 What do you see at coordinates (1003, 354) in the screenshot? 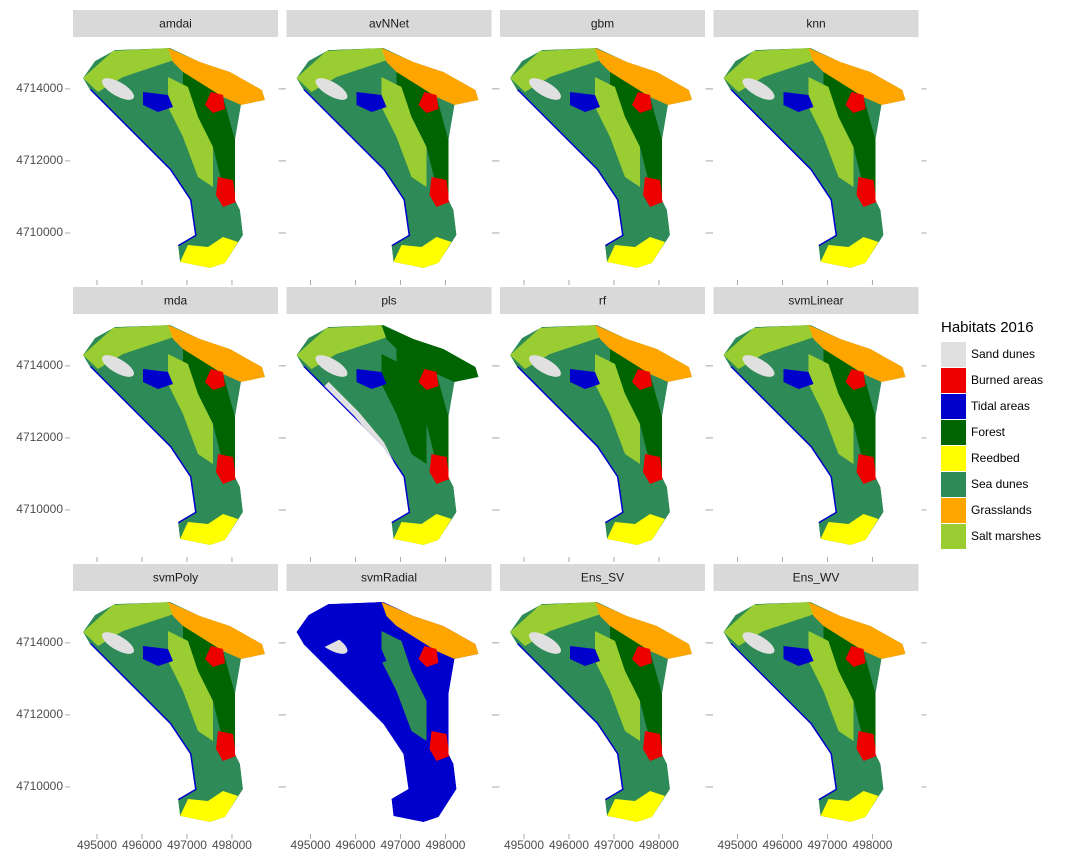
I see `legend-label: Sand dunes` at bounding box center [1003, 354].